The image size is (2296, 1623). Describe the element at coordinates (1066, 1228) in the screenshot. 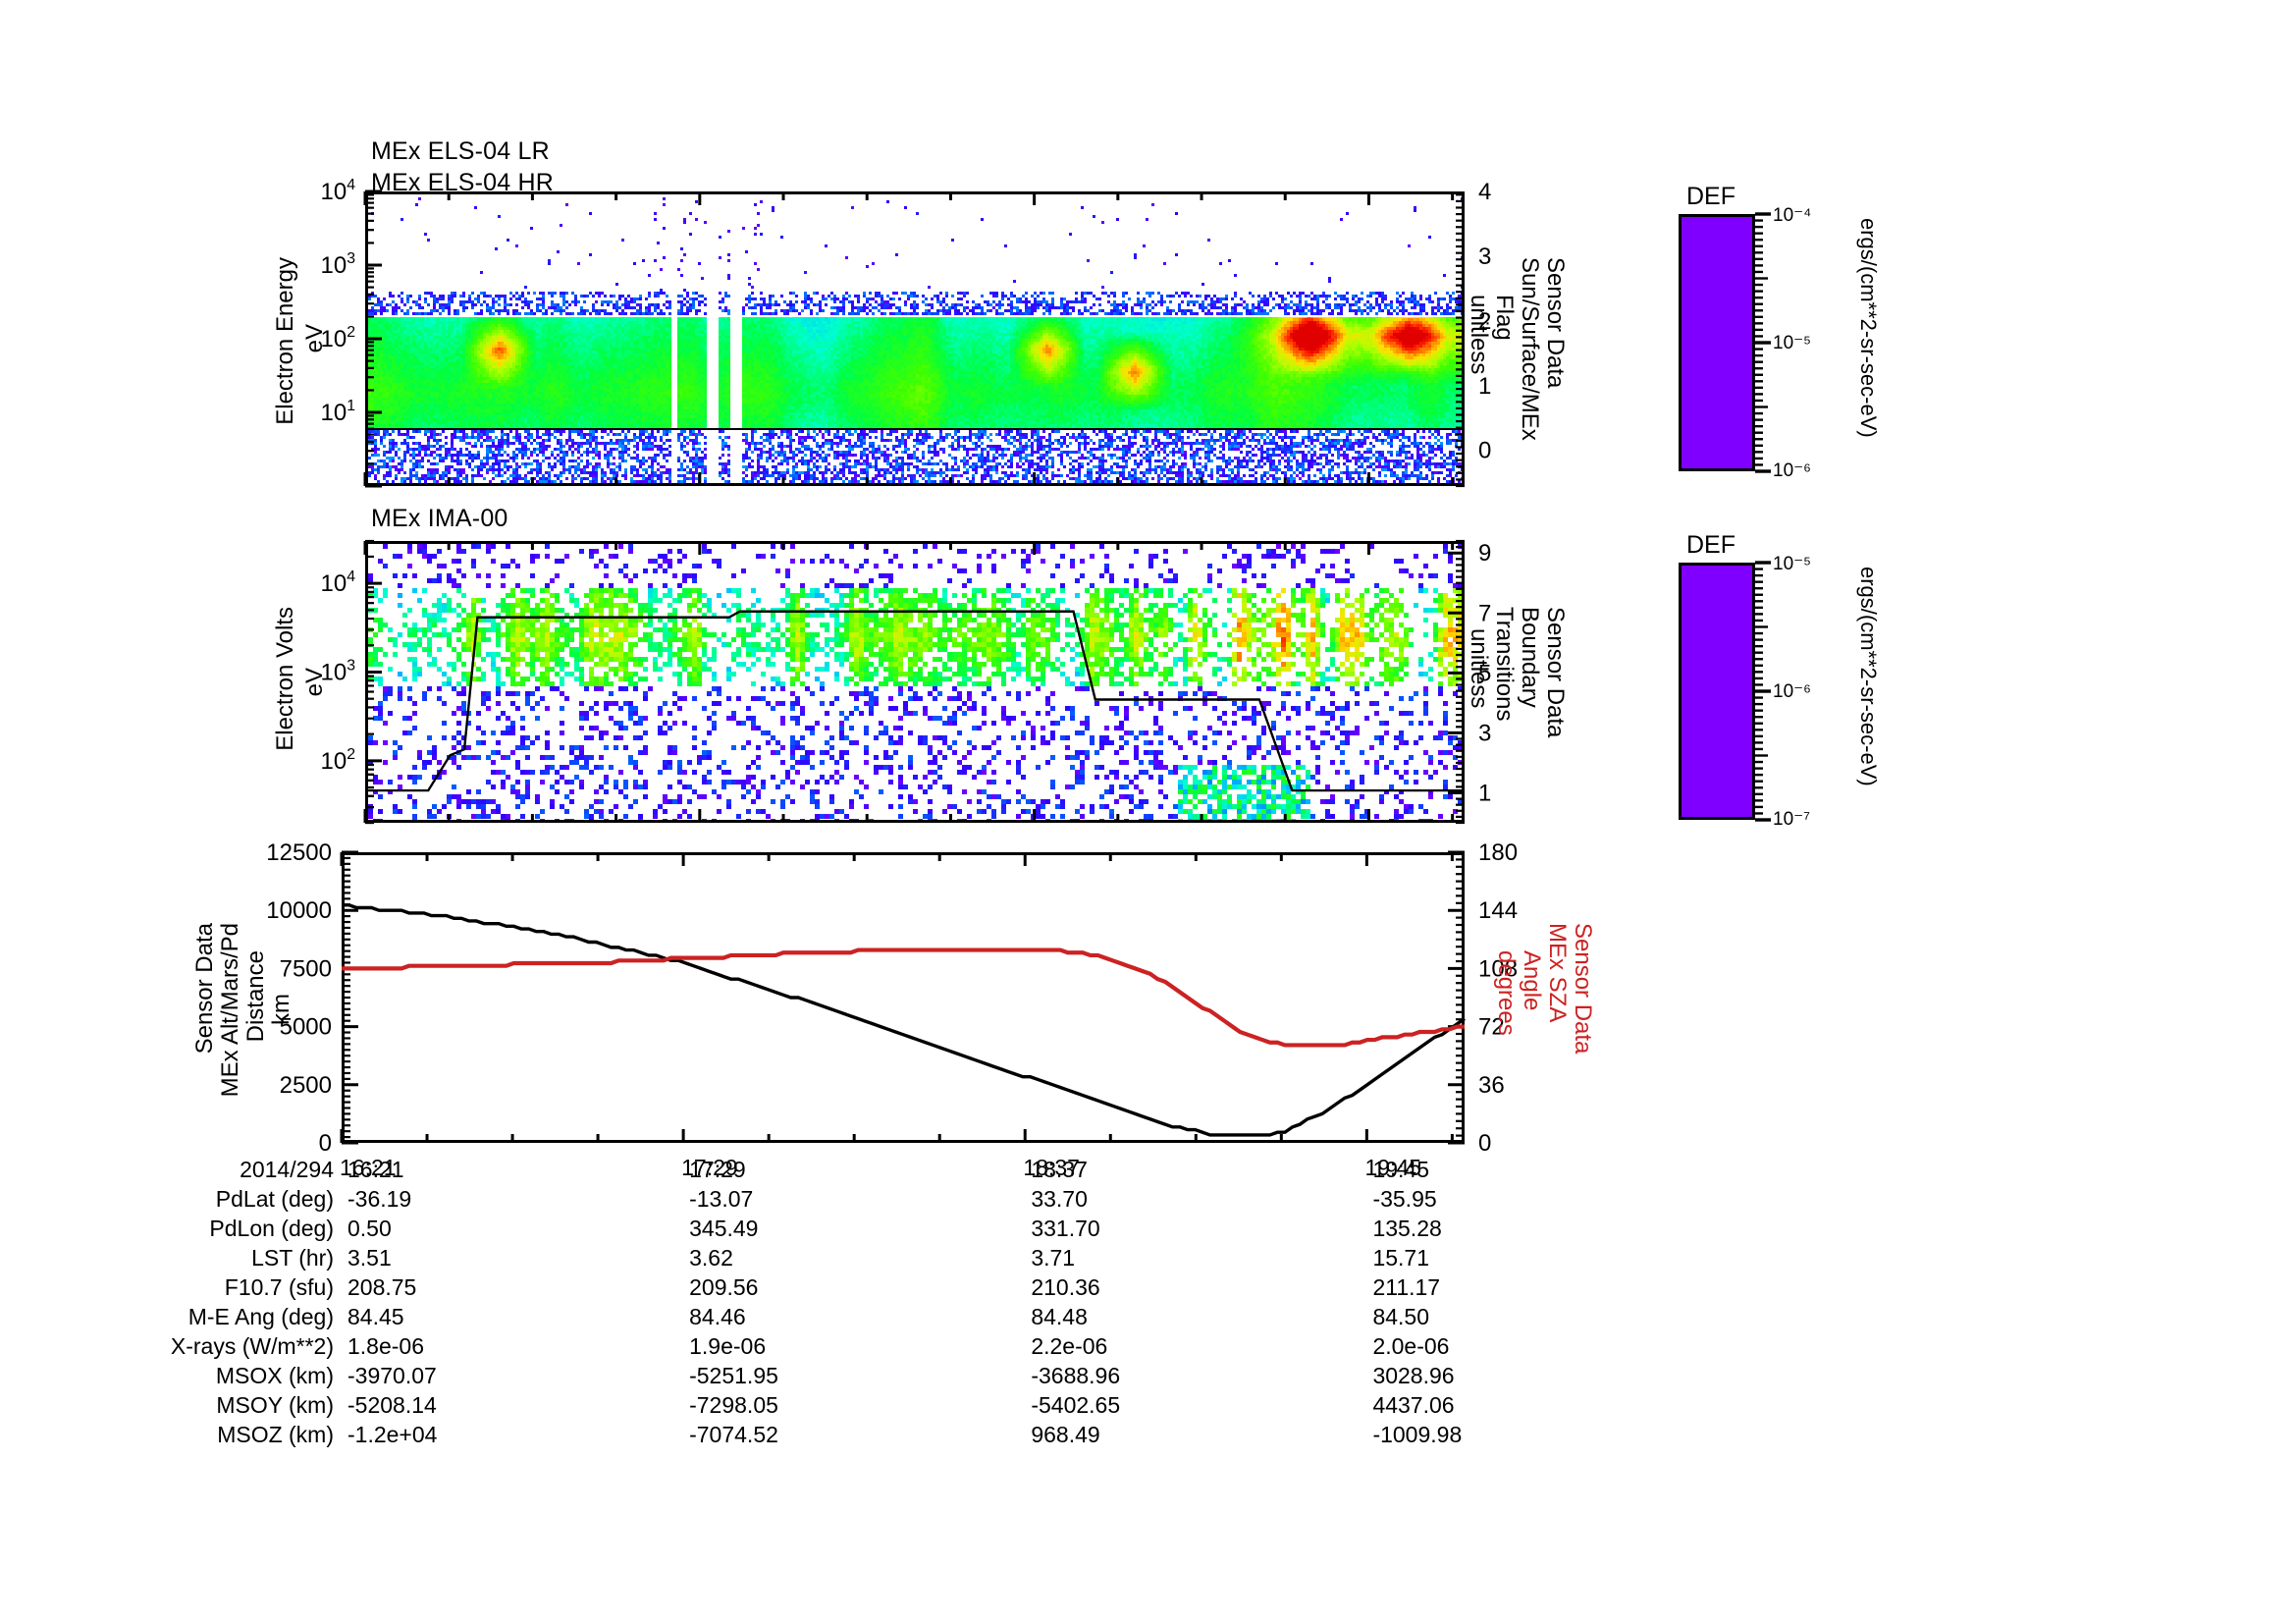

I see `table-cell: 331.70` at that location.